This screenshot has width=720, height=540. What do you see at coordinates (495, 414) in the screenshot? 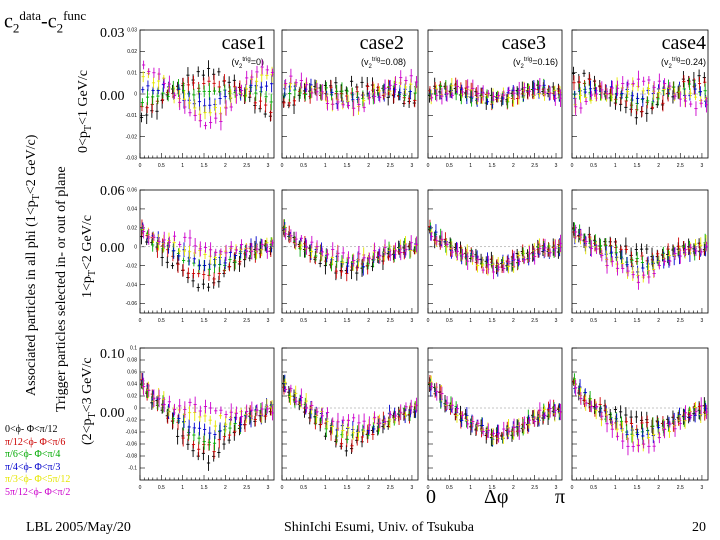
I see `panel-frame-r2c2` at bounding box center [495, 414].